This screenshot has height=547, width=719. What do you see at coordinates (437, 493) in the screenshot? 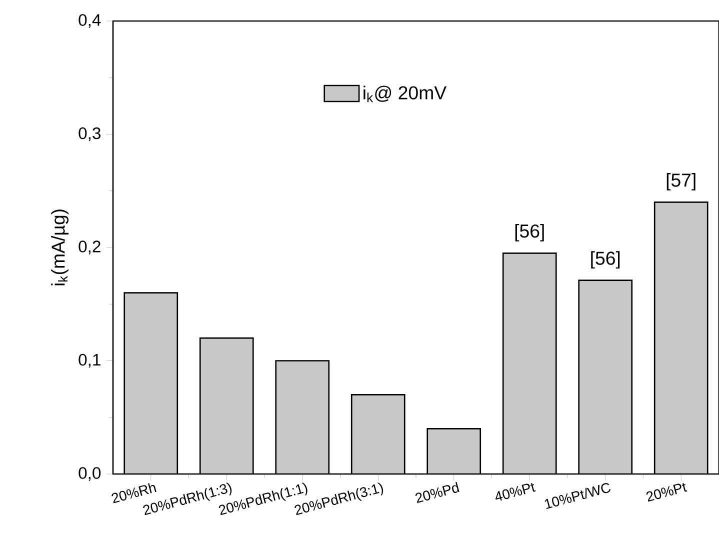
I see `x-tick-label: 20%Pd` at bounding box center [437, 493].